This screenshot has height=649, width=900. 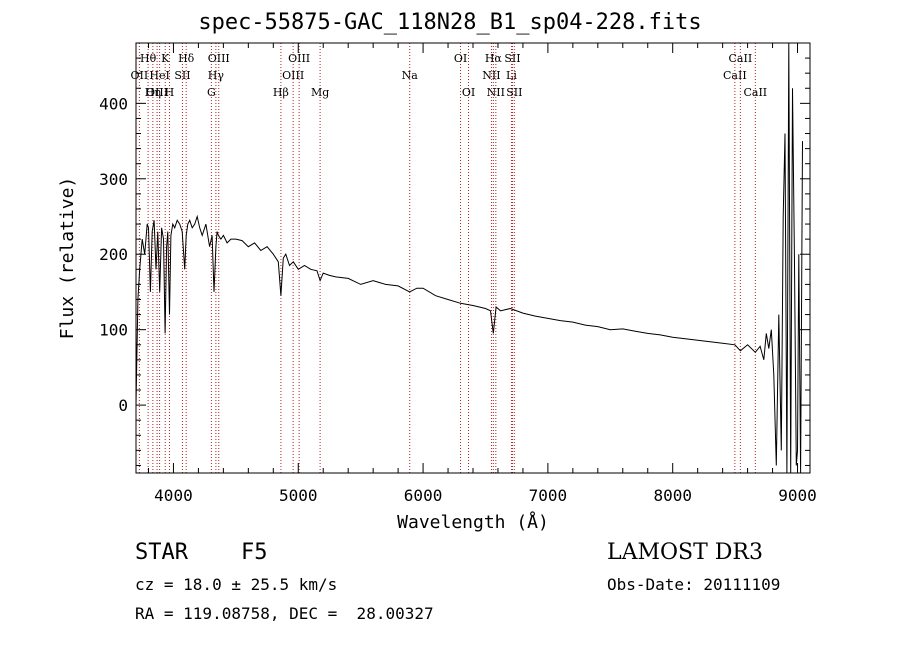 I want to click on y-tick-label: 400, so click(x=113, y=103).